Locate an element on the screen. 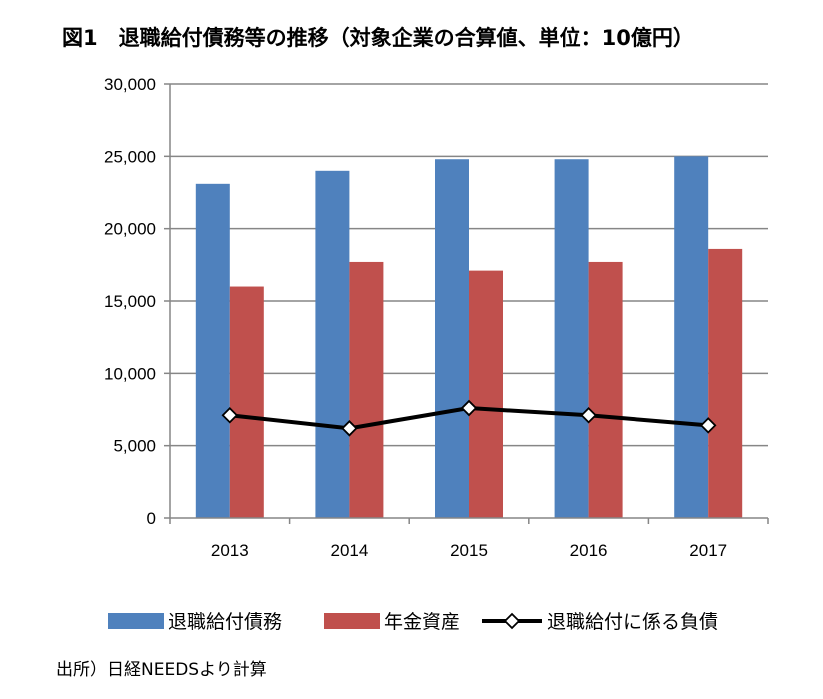 The image size is (823, 699). source-note: 出所）日経NEEDSより計算 is located at coordinates (161, 670).